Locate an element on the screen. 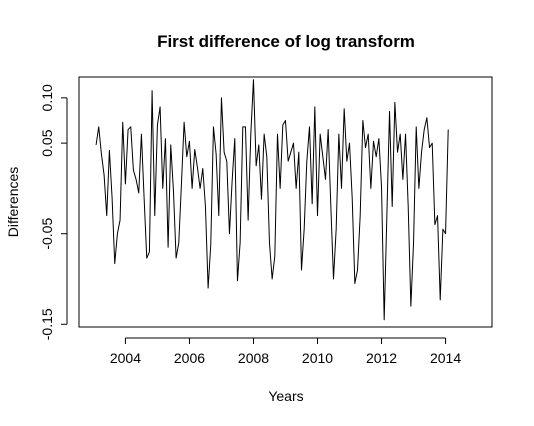 The width and height of the screenshot is (534, 426). x-tick-label: 2012 is located at coordinates (381, 358).